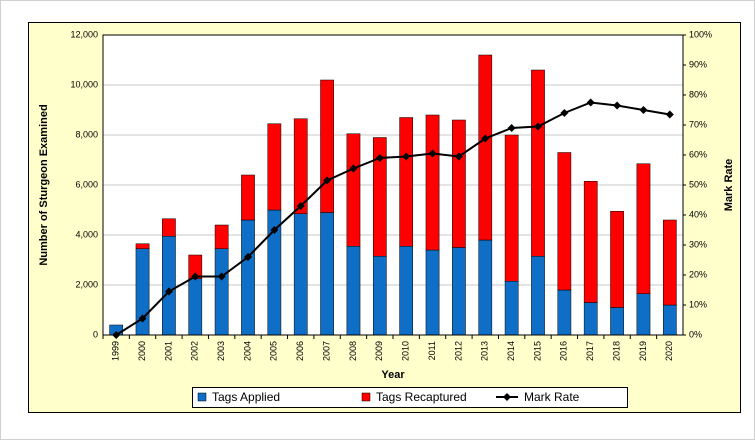 Image resolution: width=755 pixels, height=440 pixels. Describe the element at coordinates (698, 214) in the screenshot. I see `y2-tick-label: 40%` at that location.